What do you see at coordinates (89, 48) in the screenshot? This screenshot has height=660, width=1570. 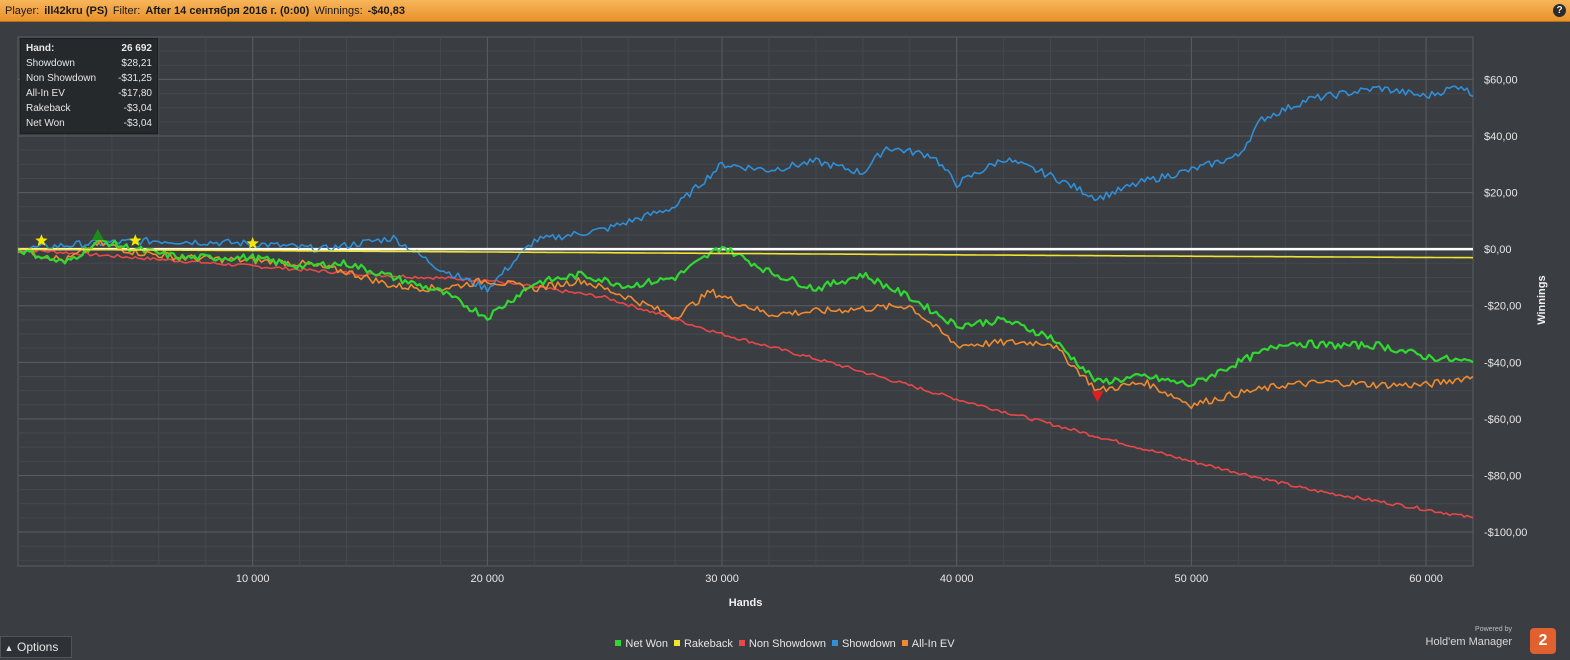 I see `stat-row: Hand: 26 692` at bounding box center [89, 48].